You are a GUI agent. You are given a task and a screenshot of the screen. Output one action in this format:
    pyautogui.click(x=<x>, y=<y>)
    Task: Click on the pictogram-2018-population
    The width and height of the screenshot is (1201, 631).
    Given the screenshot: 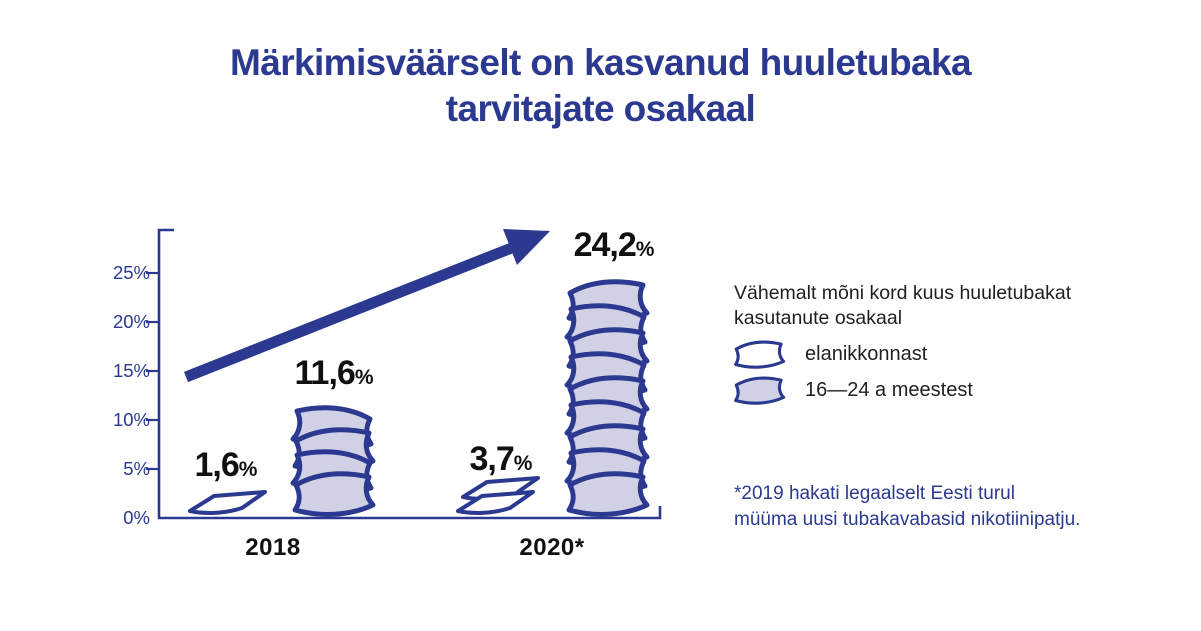 What is the action you would take?
    pyautogui.click(x=227, y=502)
    